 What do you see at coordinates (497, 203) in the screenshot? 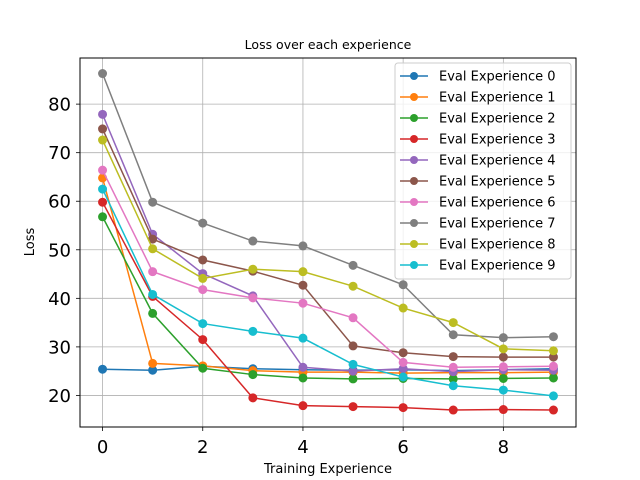
I see `legend-label: Eval Experience 6` at bounding box center [497, 203].